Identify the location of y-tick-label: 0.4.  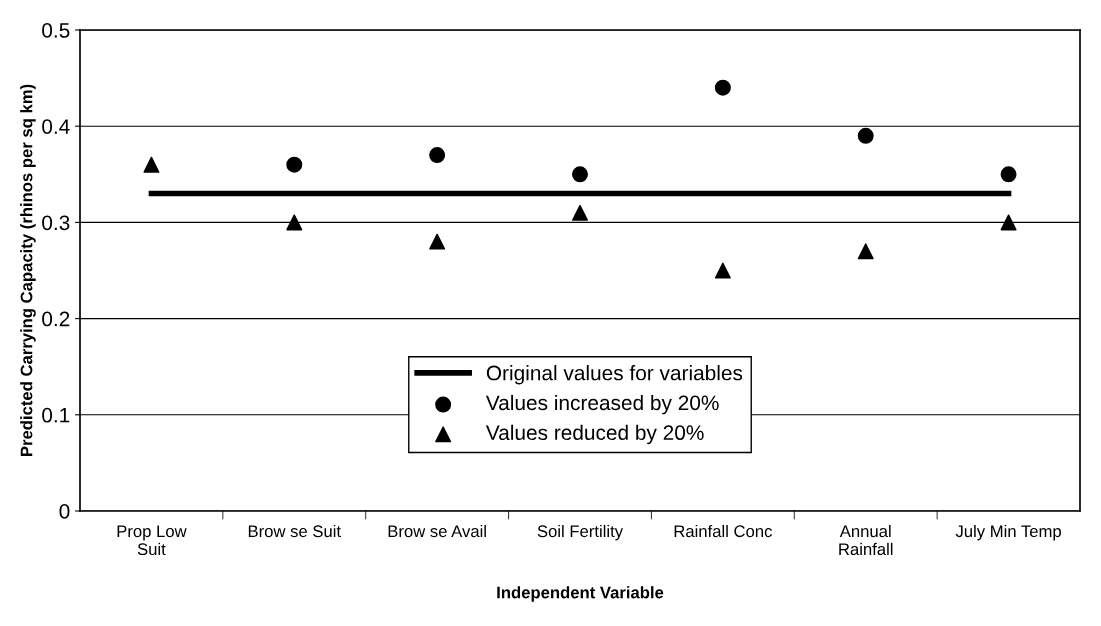
(56, 126).